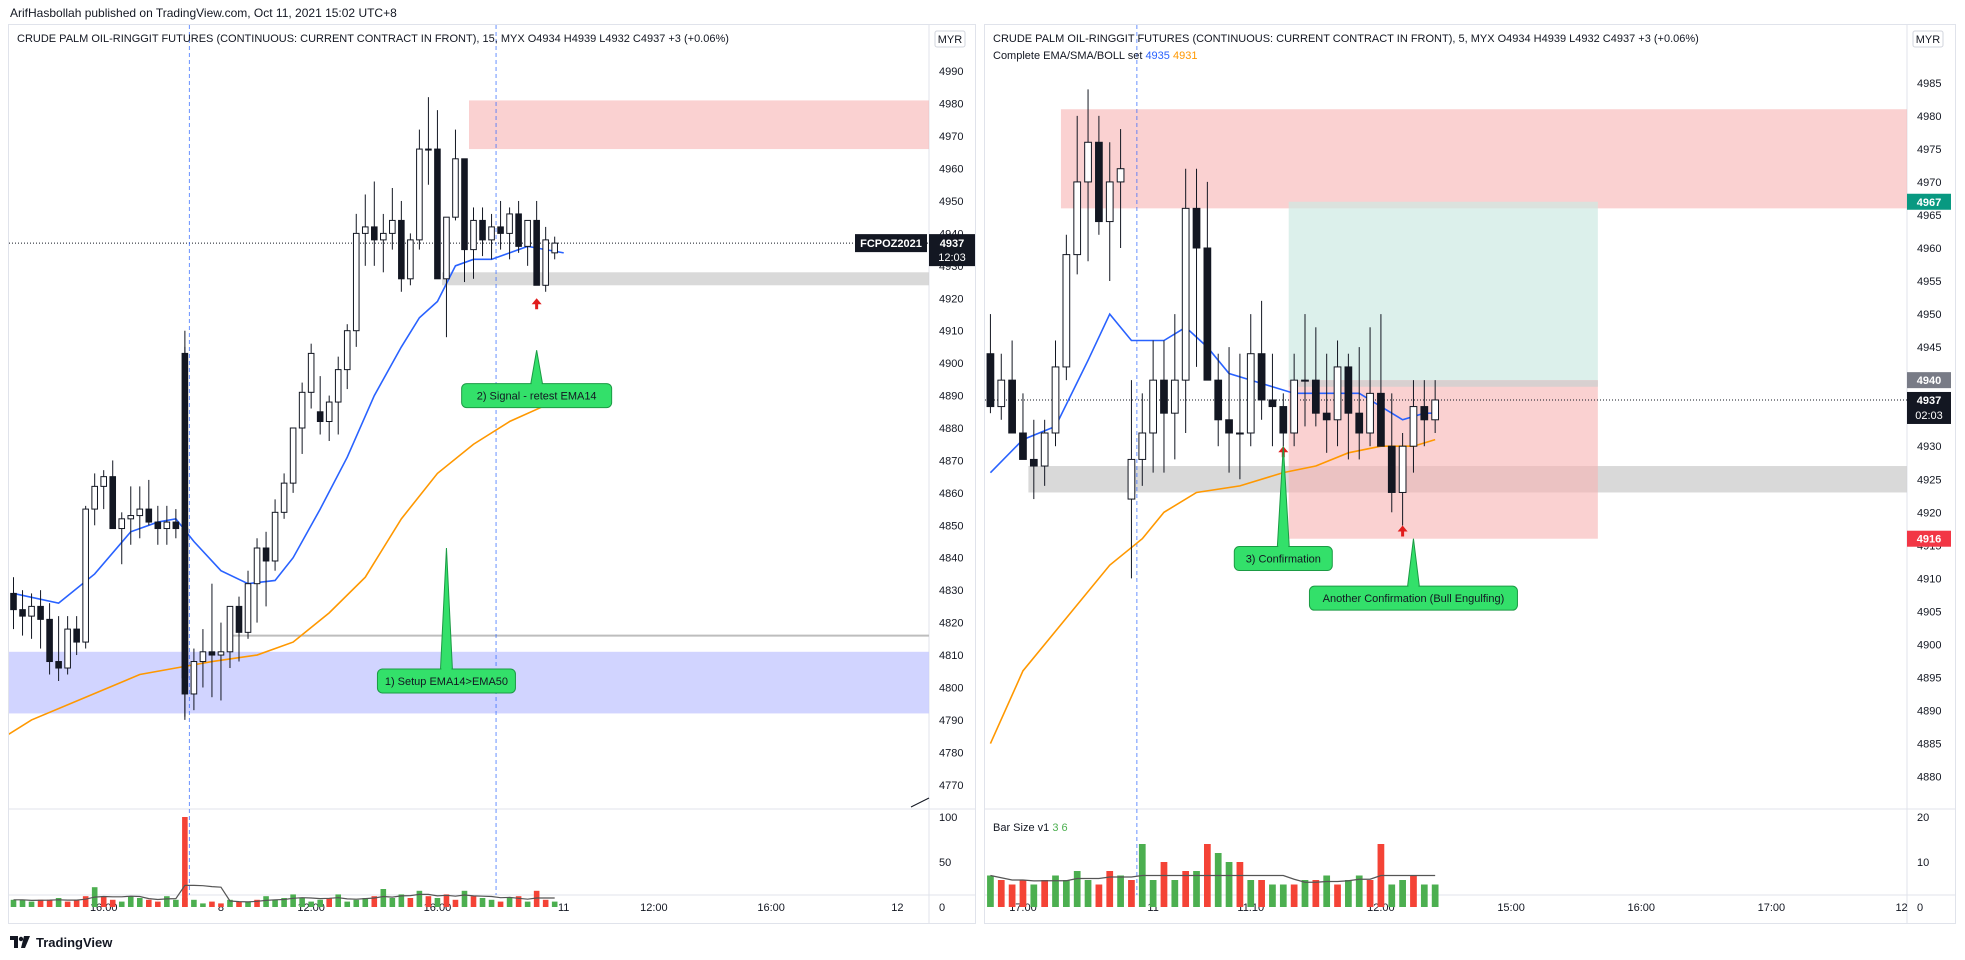  I want to click on right-y-tick-label: 4920, so click(1929, 513).